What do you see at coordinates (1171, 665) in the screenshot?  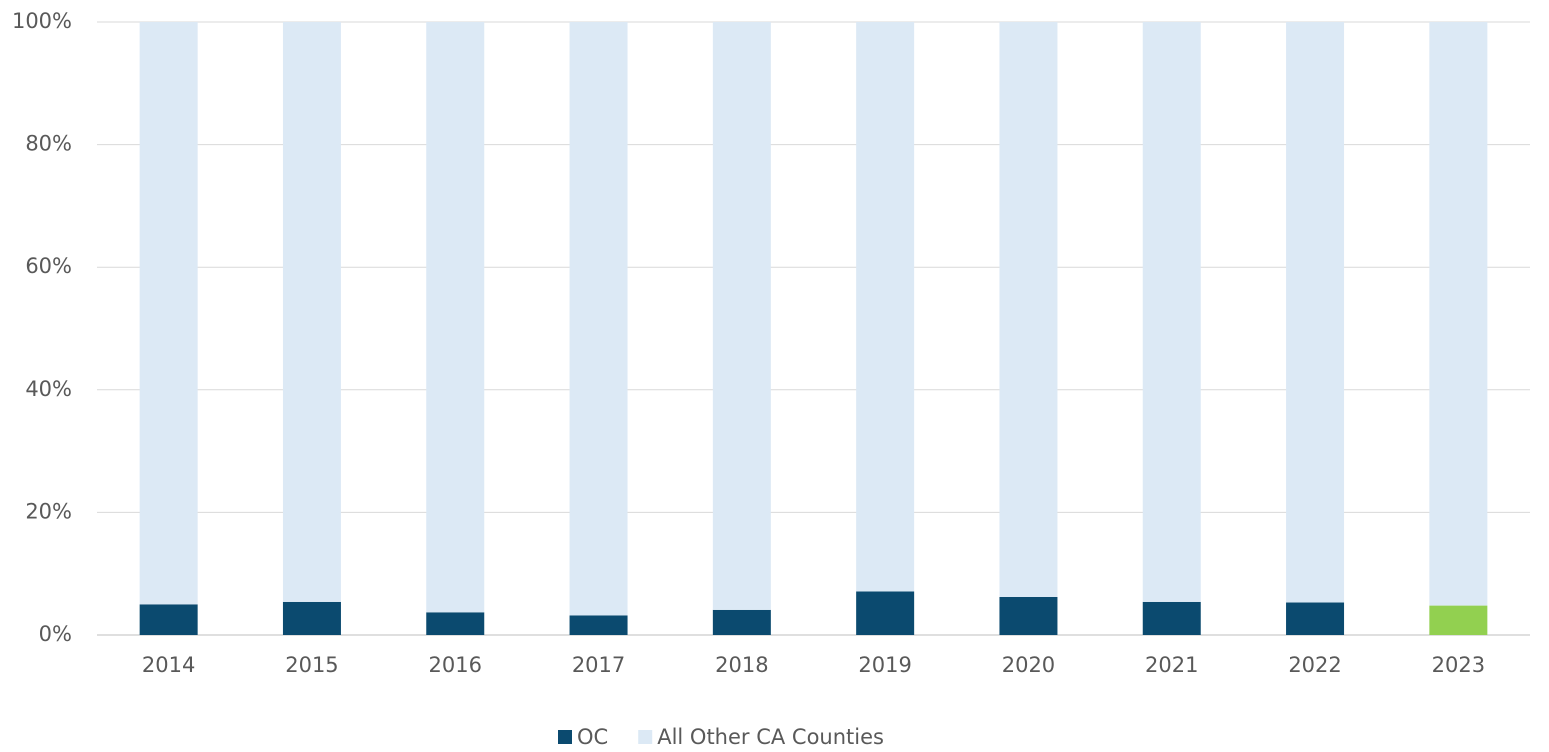 I see `x-tick-label: 2021` at bounding box center [1171, 665].